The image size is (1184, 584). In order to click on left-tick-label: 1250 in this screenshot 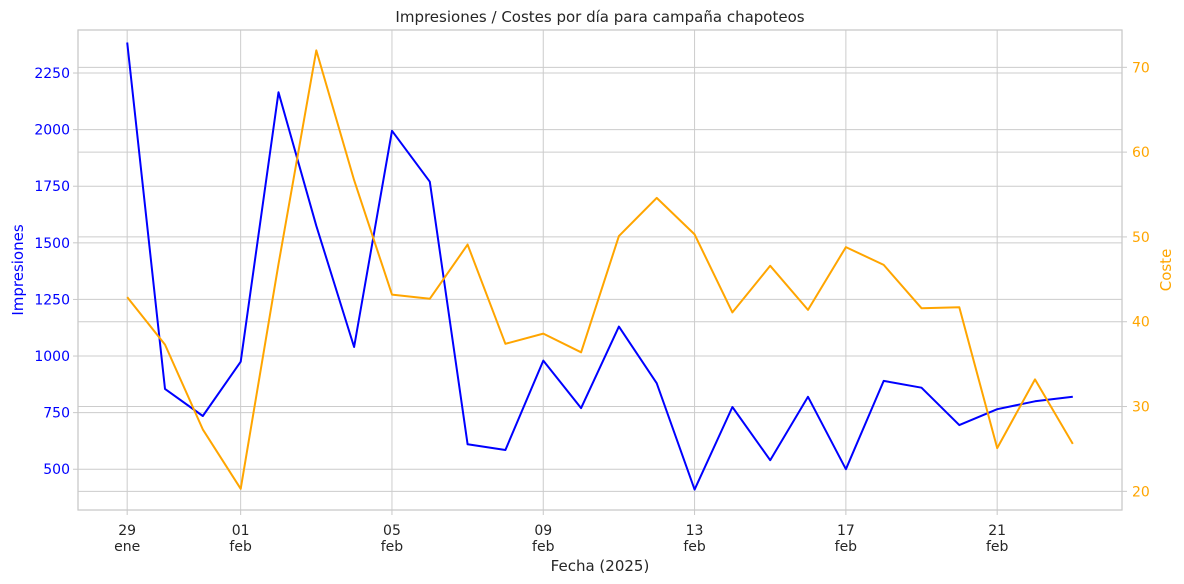, I will do `click(52, 300)`.